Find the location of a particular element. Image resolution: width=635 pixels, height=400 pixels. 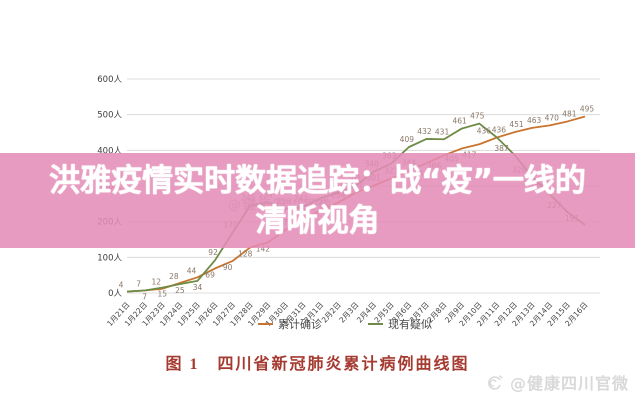

data-label-confirmed: 128 is located at coordinates (245, 253).